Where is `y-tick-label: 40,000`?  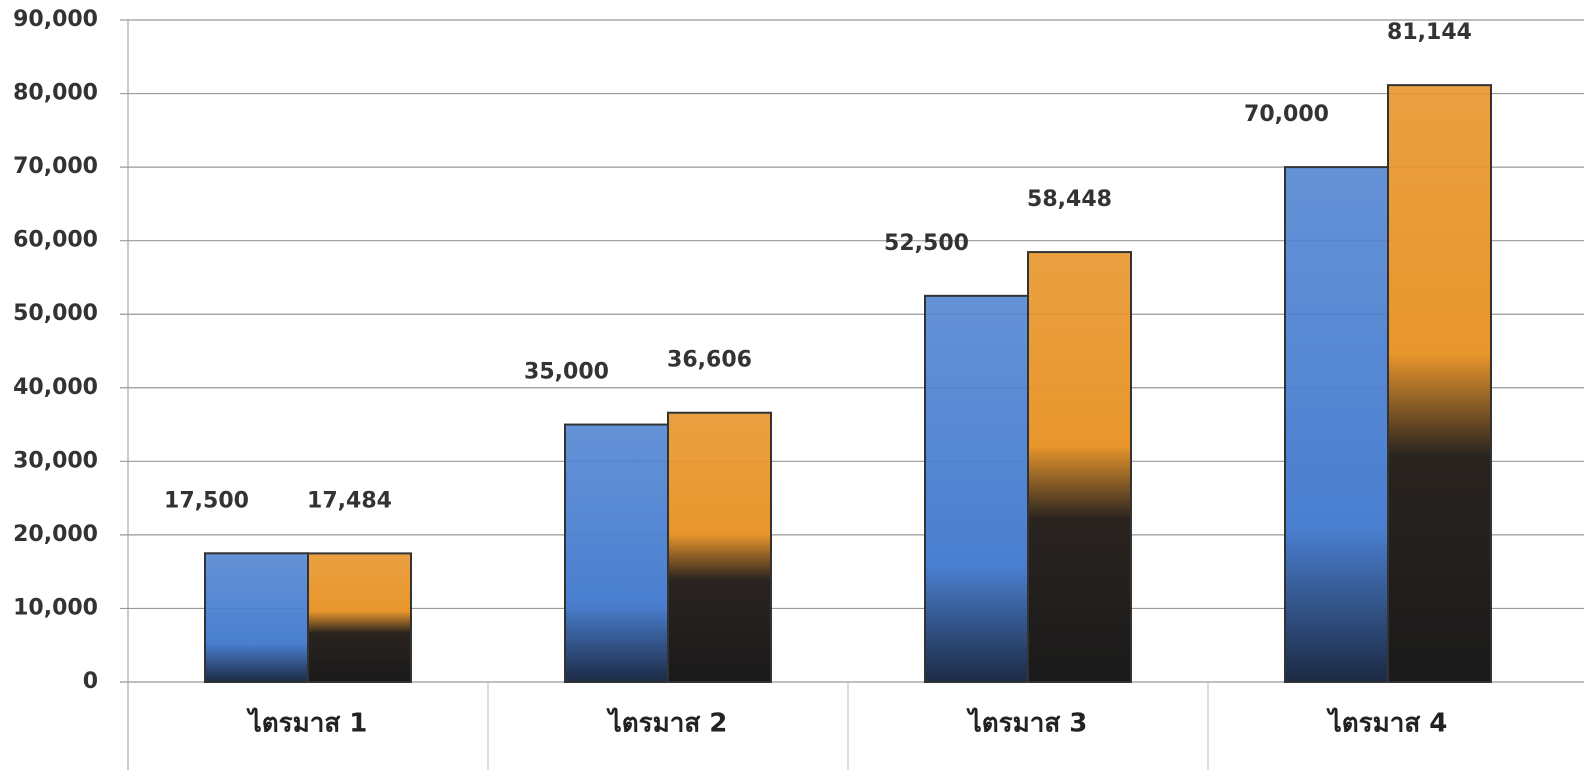
y-tick-label: 40,000 is located at coordinates (55, 387).